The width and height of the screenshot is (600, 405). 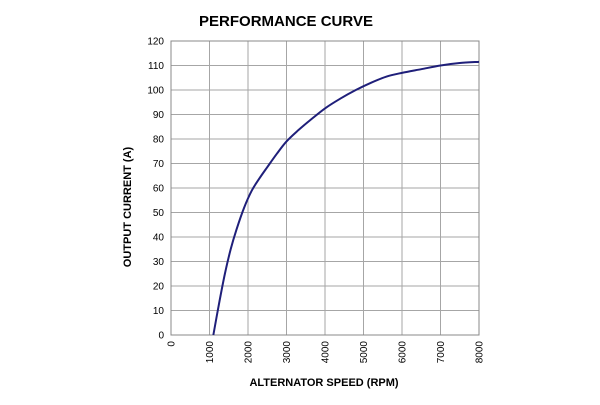 What do you see at coordinates (323, 383) in the screenshot?
I see `x-axis-title: ALTERNATOR SPEED (RPM)` at bounding box center [323, 383].